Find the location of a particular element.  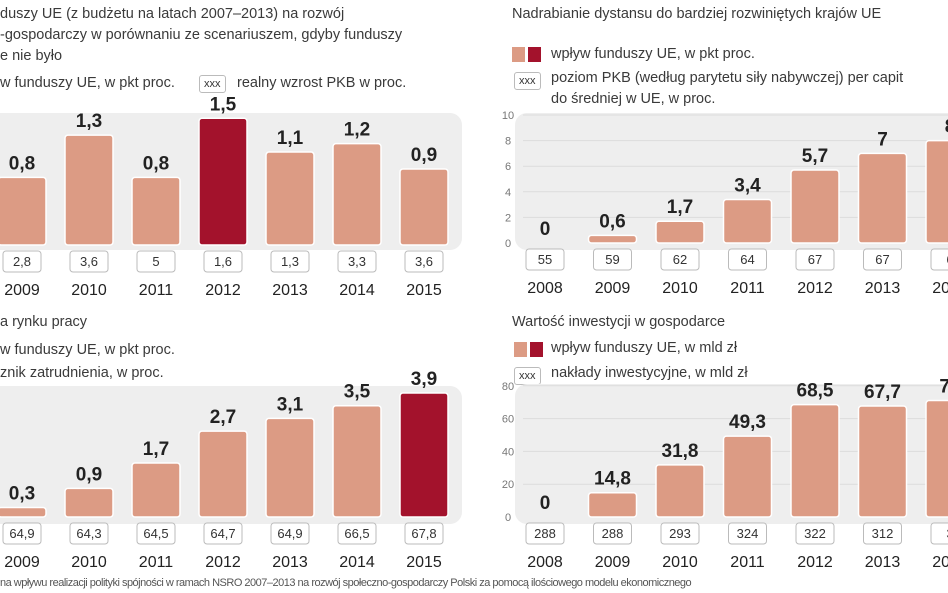

bottom_left-box-label: 64,5 is located at coordinates (155, 533).